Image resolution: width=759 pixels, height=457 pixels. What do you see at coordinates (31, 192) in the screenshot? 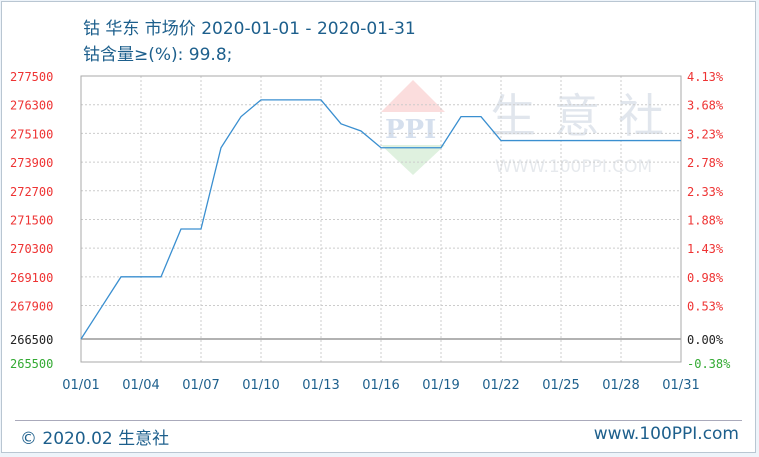
I see `y-tick-label: 272700` at bounding box center [31, 192].